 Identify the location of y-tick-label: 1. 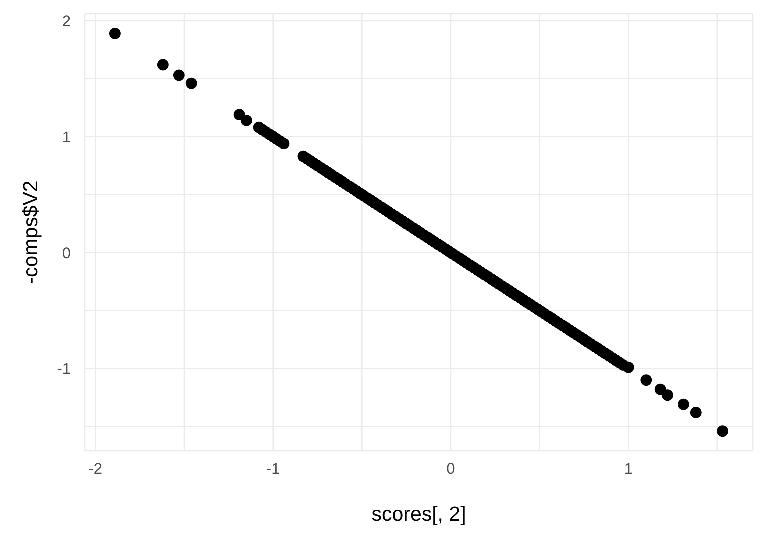
(66, 137).